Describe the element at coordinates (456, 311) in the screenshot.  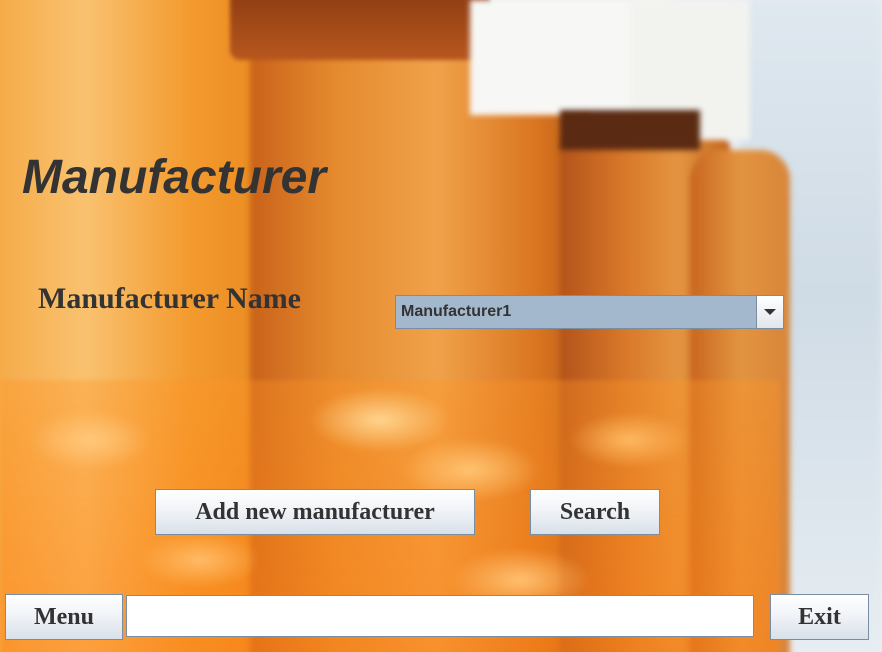
I see `manufacturer-select-value: Manufacturer1` at that location.